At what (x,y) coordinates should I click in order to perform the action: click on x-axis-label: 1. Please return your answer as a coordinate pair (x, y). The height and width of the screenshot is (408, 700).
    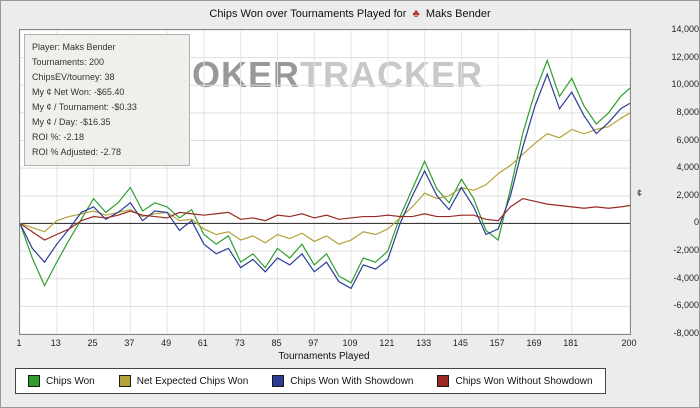
    Looking at the image, I should click on (19, 343).